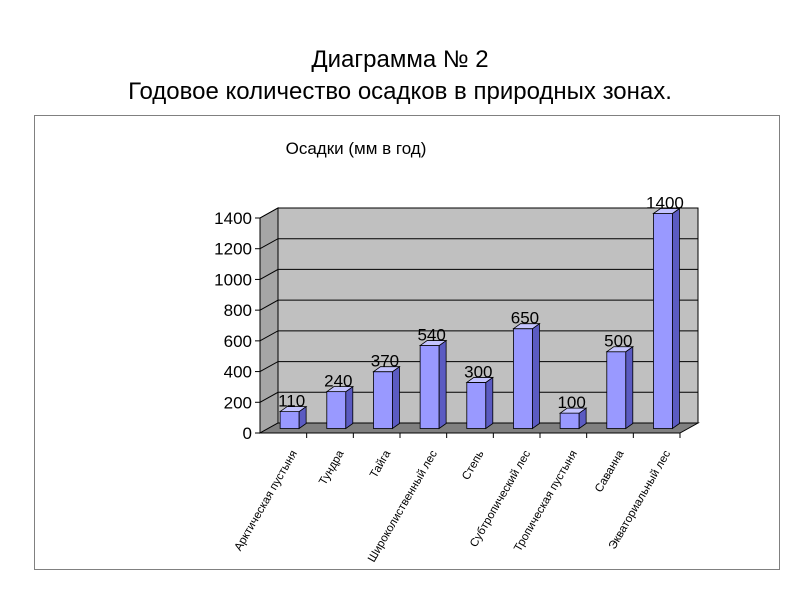 This screenshot has height=600, width=800. I want to click on category-label: Арктическая пустыня, so click(266, 501).